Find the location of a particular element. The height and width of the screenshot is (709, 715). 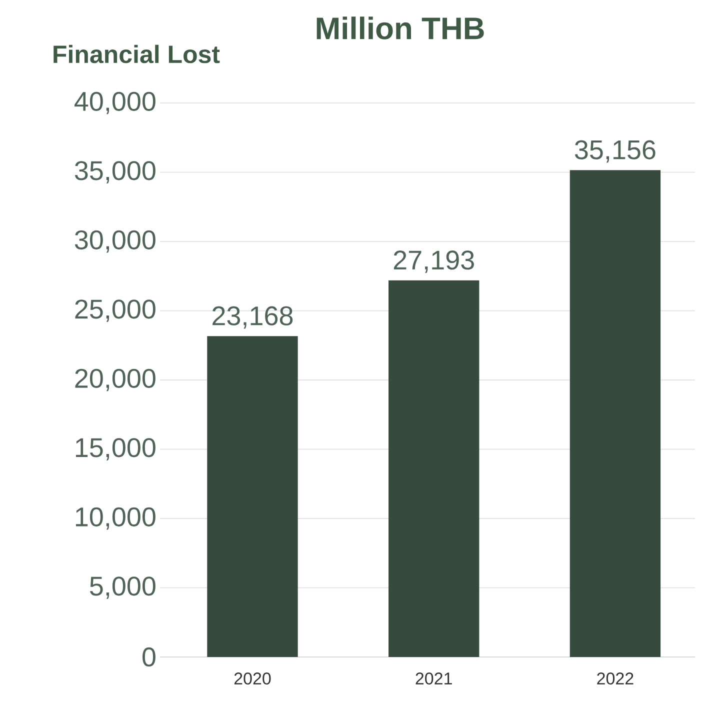

data-label: 27,193 is located at coordinates (434, 261).